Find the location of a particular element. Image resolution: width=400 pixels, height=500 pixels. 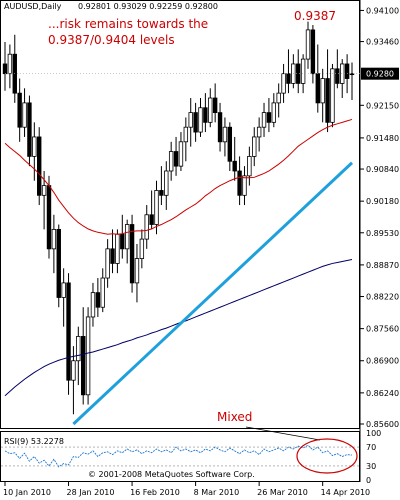

x-tick-label: 26 Mar 2010 is located at coordinates (282, 492).